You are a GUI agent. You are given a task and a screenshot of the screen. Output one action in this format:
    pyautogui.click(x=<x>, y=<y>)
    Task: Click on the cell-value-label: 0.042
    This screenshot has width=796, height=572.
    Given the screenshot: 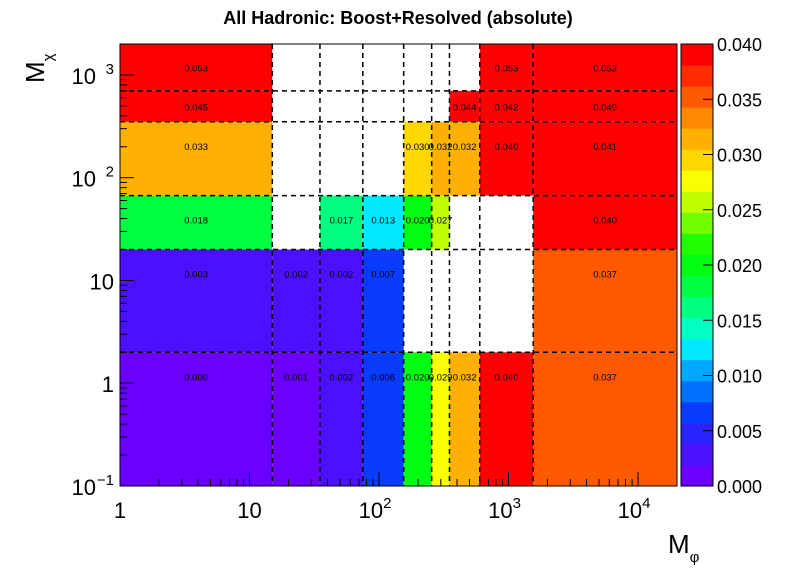 What is the action you would take?
    pyautogui.click(x=507, y=107)
    